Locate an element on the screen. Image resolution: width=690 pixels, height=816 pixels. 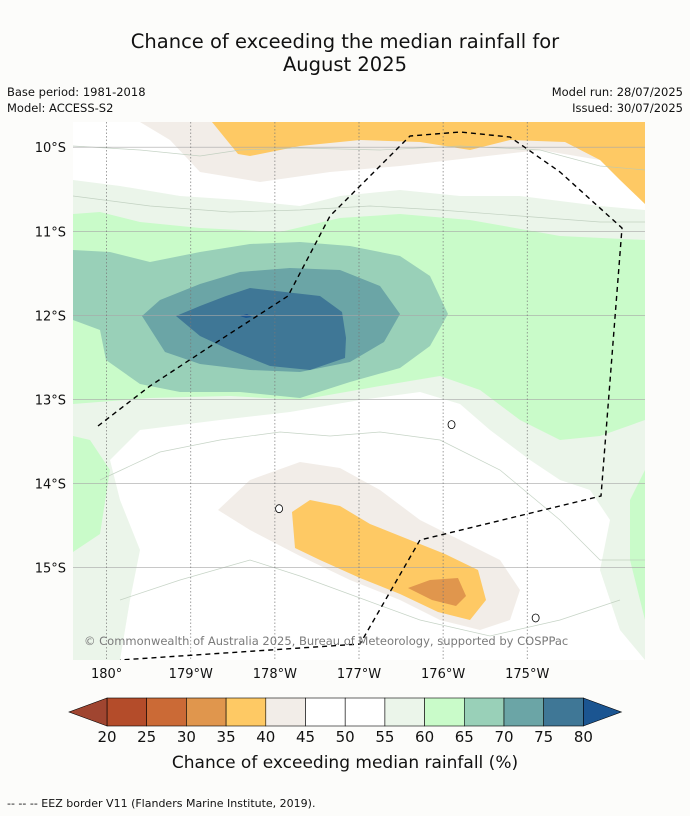
lon-tick-label: 177°W is located at coordinates (359, 674).